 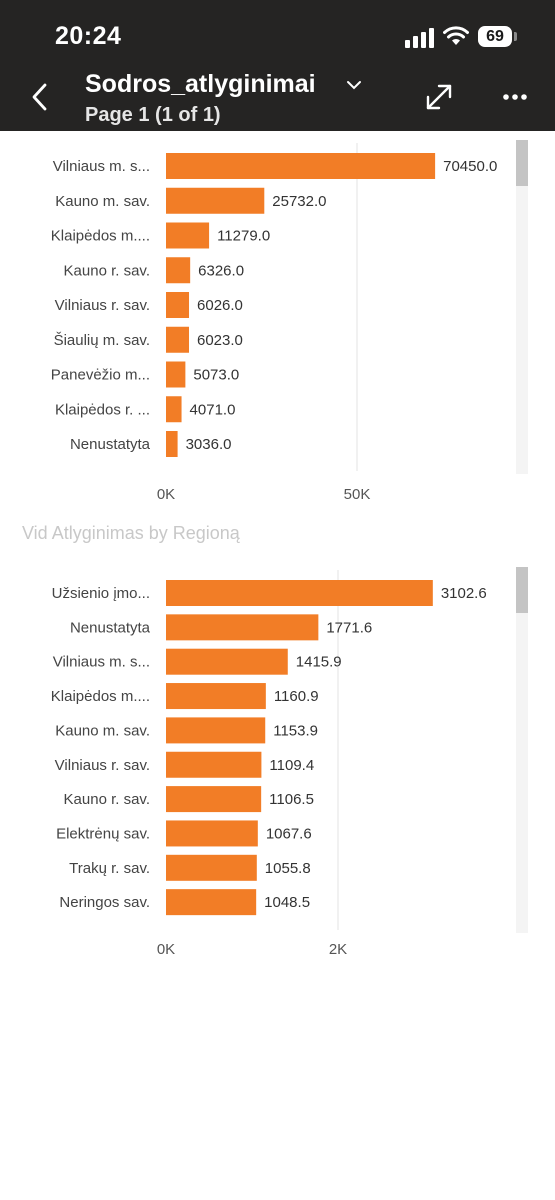 What do you see at coordinates (299, 201) in the screenshot?
I see `value-label: 25732.0` at bounding box center [299, 201].